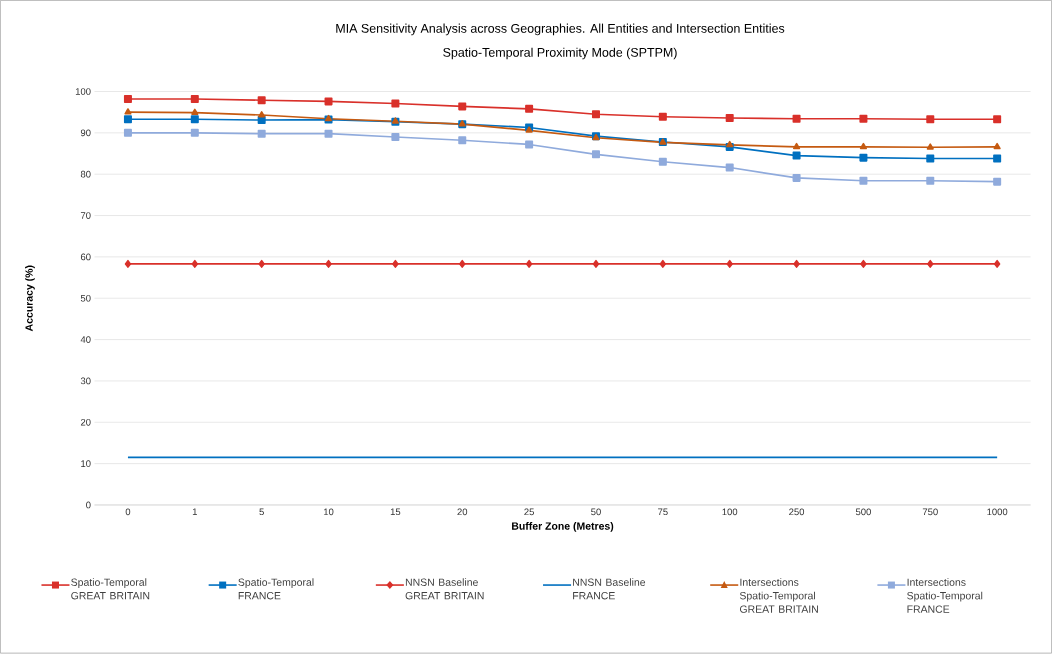  What do you see at coordinates (609, 589) in the screenshot?
I see `legend-label: NNSN Baseline FRANCE` at bounding box center [609, 589].